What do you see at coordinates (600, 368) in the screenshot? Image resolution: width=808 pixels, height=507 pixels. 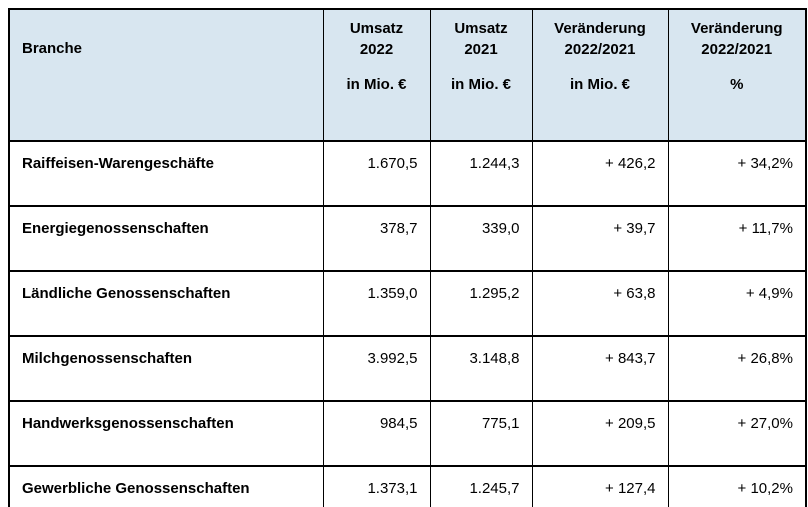 I see `cell-veraenderung-mio: + 843,7` at bounding box center [600, 368].